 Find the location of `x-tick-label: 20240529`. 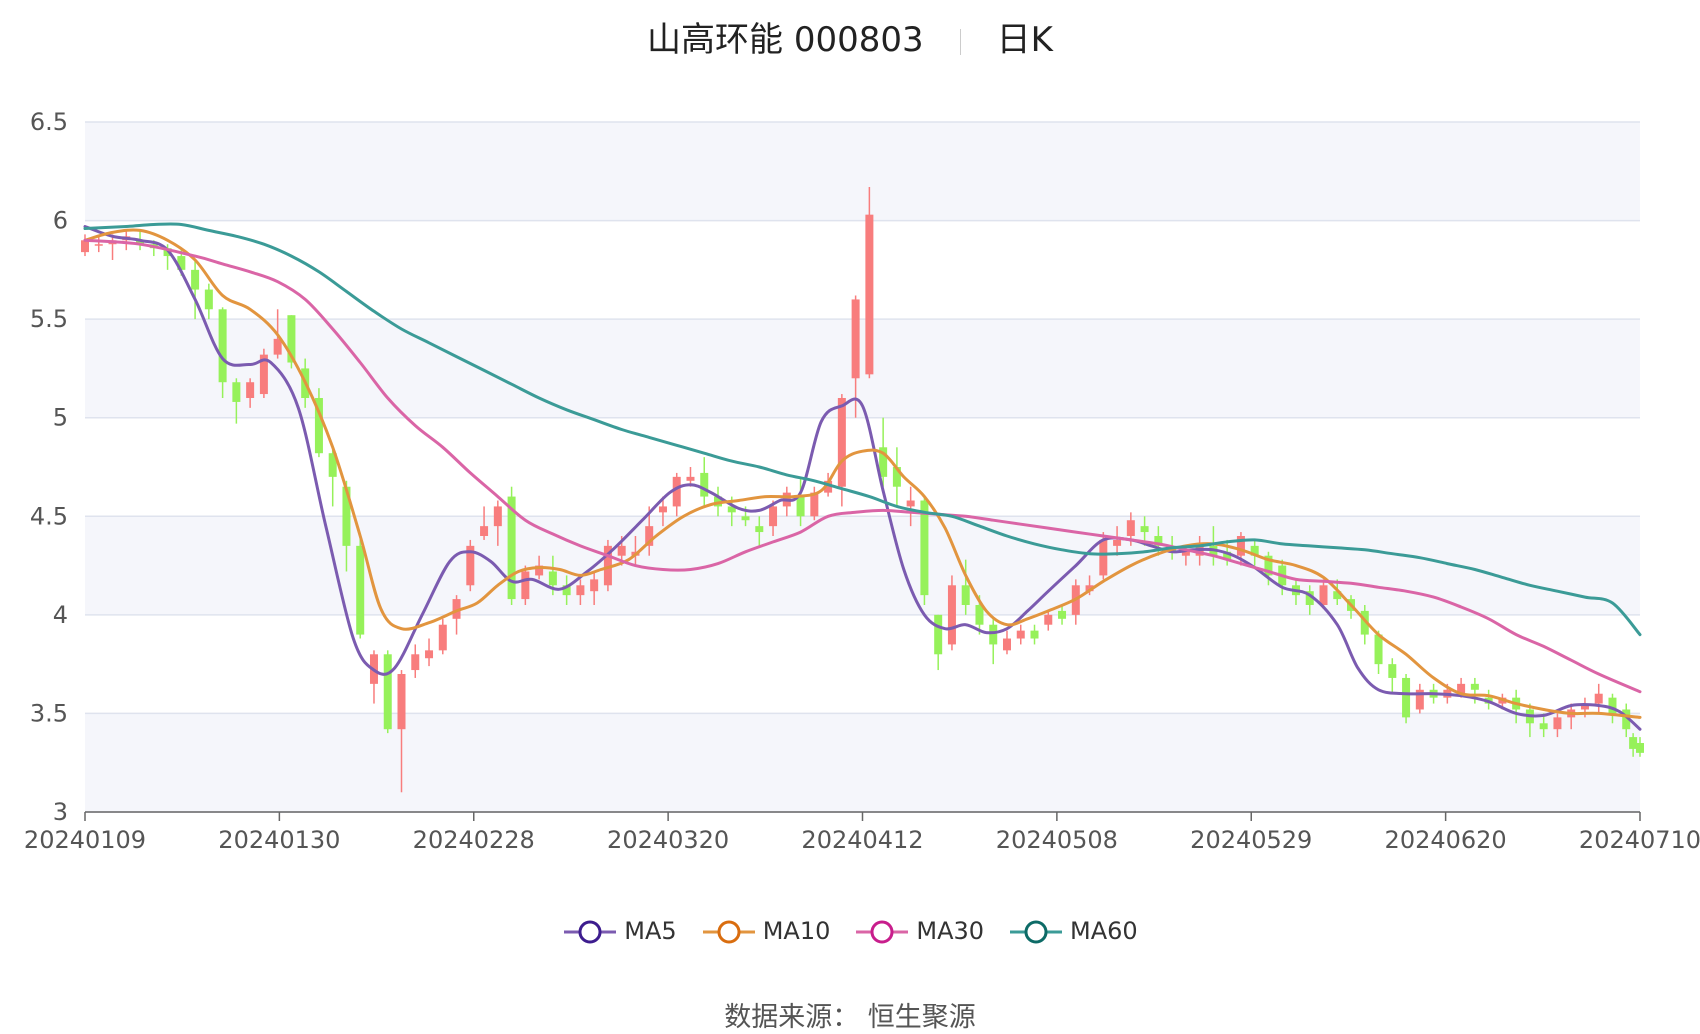

x-tick-label: 20240529 is located at coordinates (1251, 840).